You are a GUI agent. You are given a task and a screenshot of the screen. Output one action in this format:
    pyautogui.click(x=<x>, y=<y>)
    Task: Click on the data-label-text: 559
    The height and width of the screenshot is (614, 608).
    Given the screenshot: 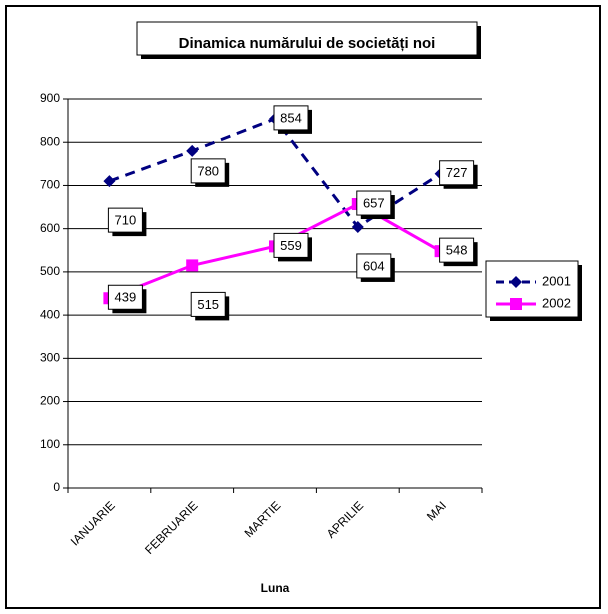 What is the action you would take?
    pyautogui.click(x=291, y=245)
    